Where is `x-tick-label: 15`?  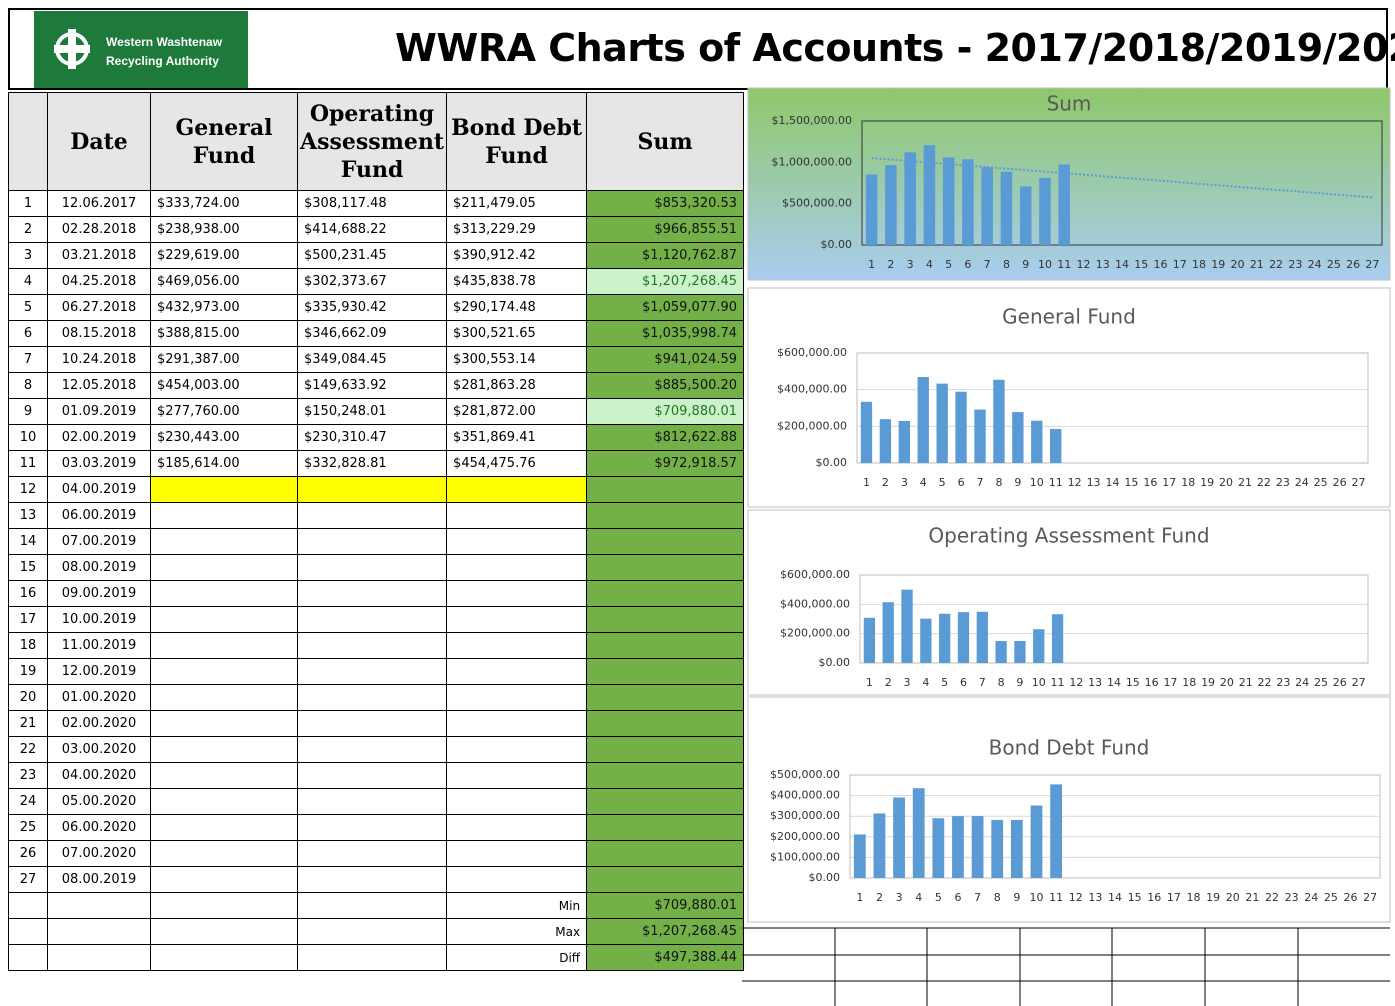 x-tick-label: 15 is located at coordinates (1133, 682).